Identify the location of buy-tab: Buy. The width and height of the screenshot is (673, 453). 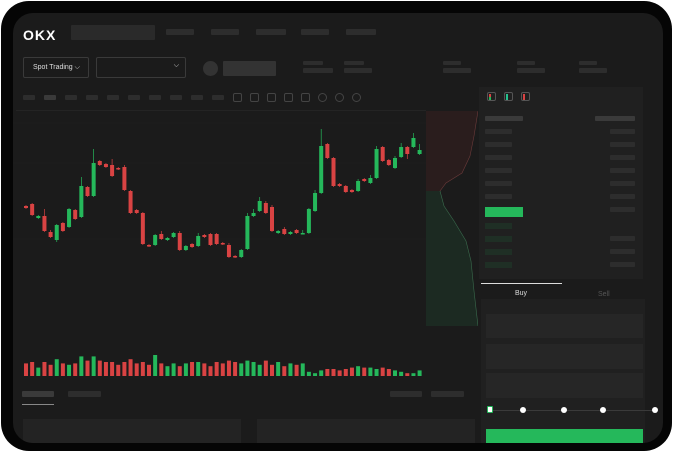
(521, 293).